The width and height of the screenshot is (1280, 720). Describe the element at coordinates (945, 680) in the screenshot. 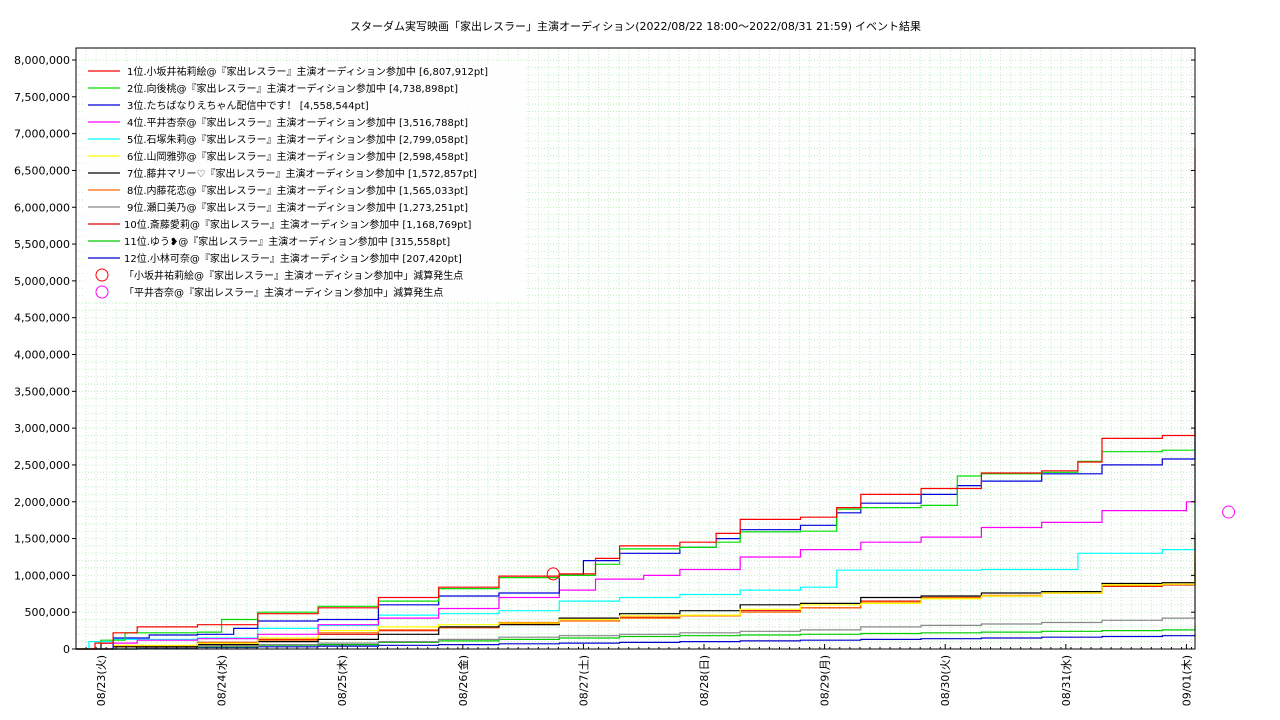

I see `x-tick-label: 08/30(火)` at that location.